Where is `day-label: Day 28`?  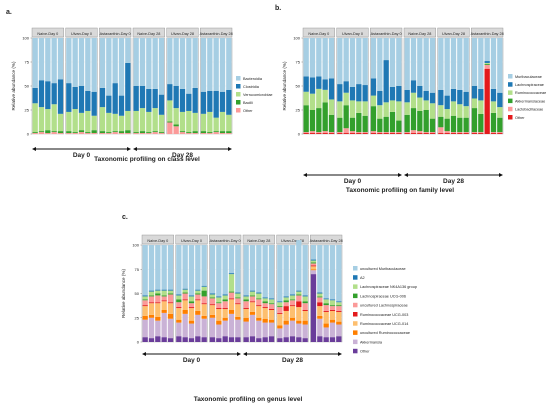
day-label: Day 28 is located at coordinates (453, 181).